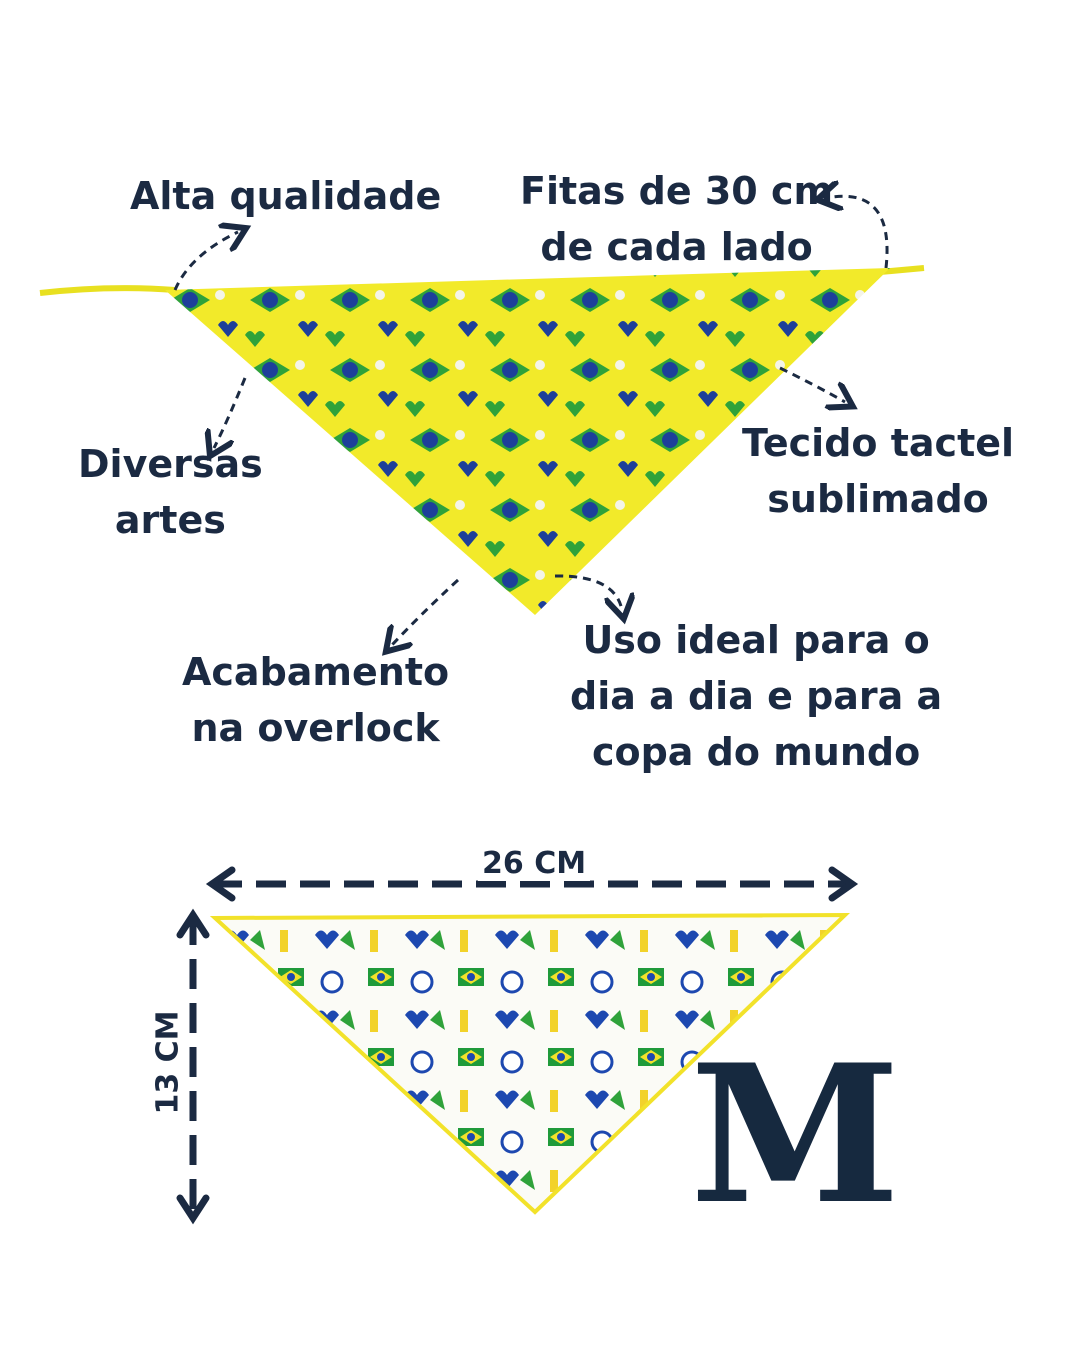 This screenshot has width=1080, height=1350. What do you see at coordinates (677, 219) in the screenshot?
I see `feature-straps: Fitas de 30 cm de cada lado` at bounding box center [677, 219].